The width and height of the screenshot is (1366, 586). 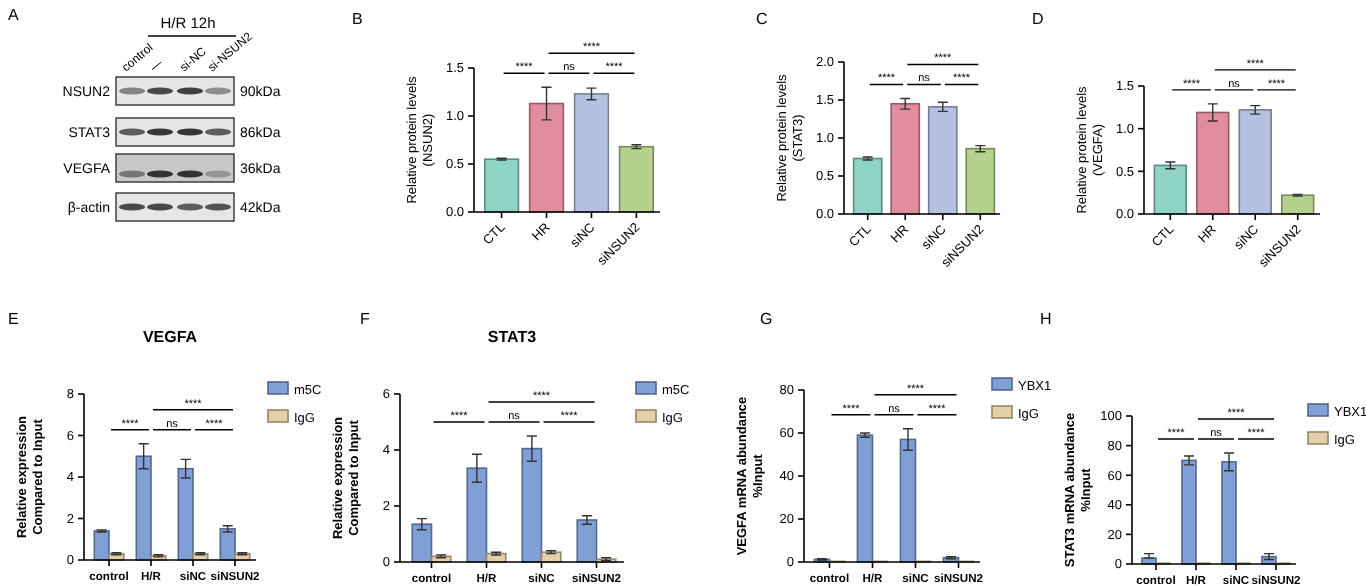 I want to click on chart-title: STAT3, so click(x=512, y=337).